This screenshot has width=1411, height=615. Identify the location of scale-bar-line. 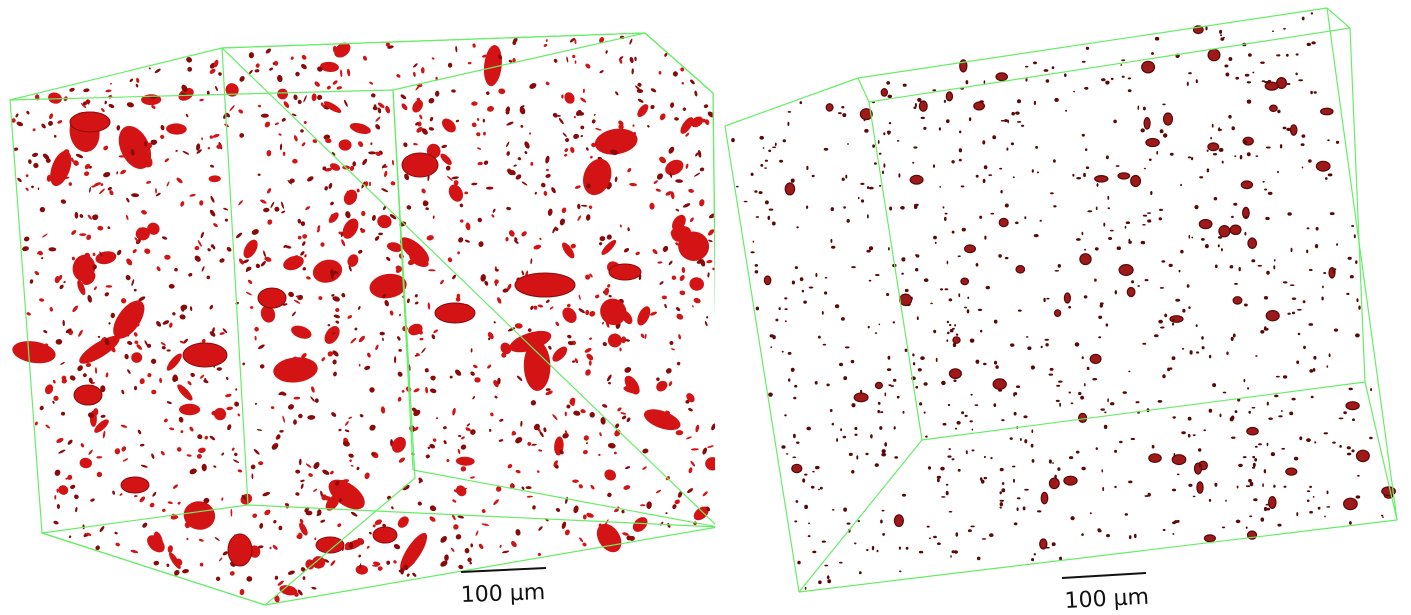
(1104, 575).